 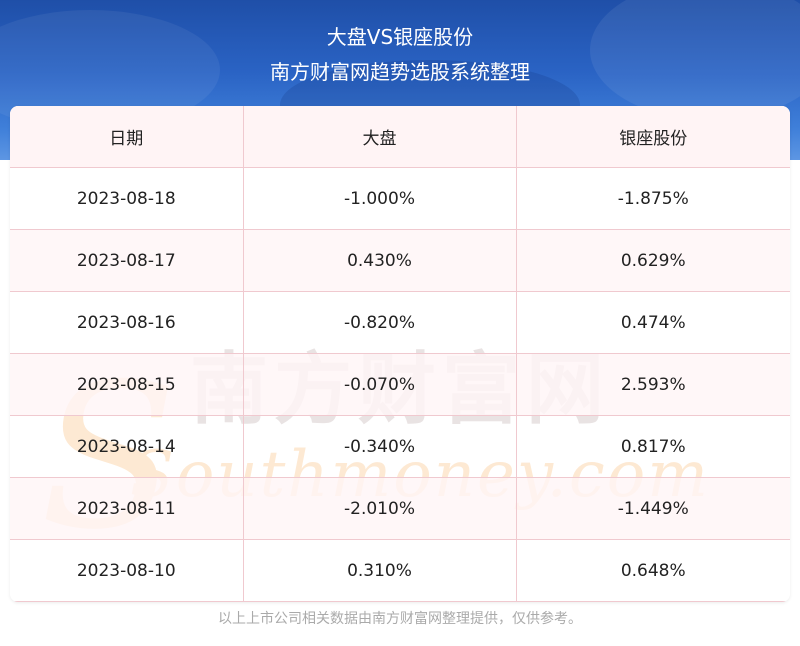 I want to click on column-header-stock: 银座股份, so click(x=653, y=137).